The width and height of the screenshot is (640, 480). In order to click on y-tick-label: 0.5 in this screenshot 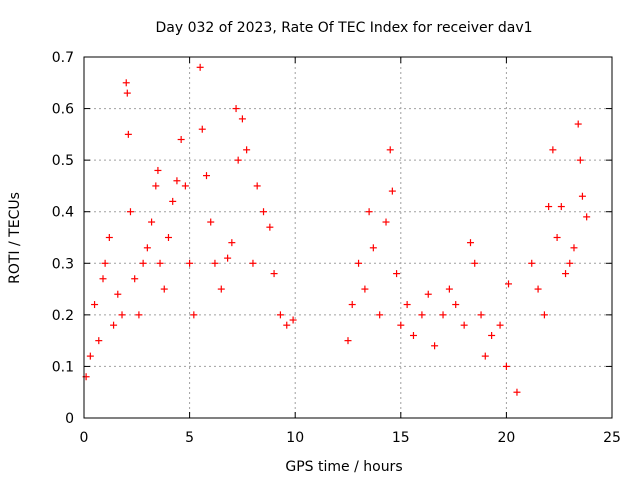, I will do `click(63, 161)`.